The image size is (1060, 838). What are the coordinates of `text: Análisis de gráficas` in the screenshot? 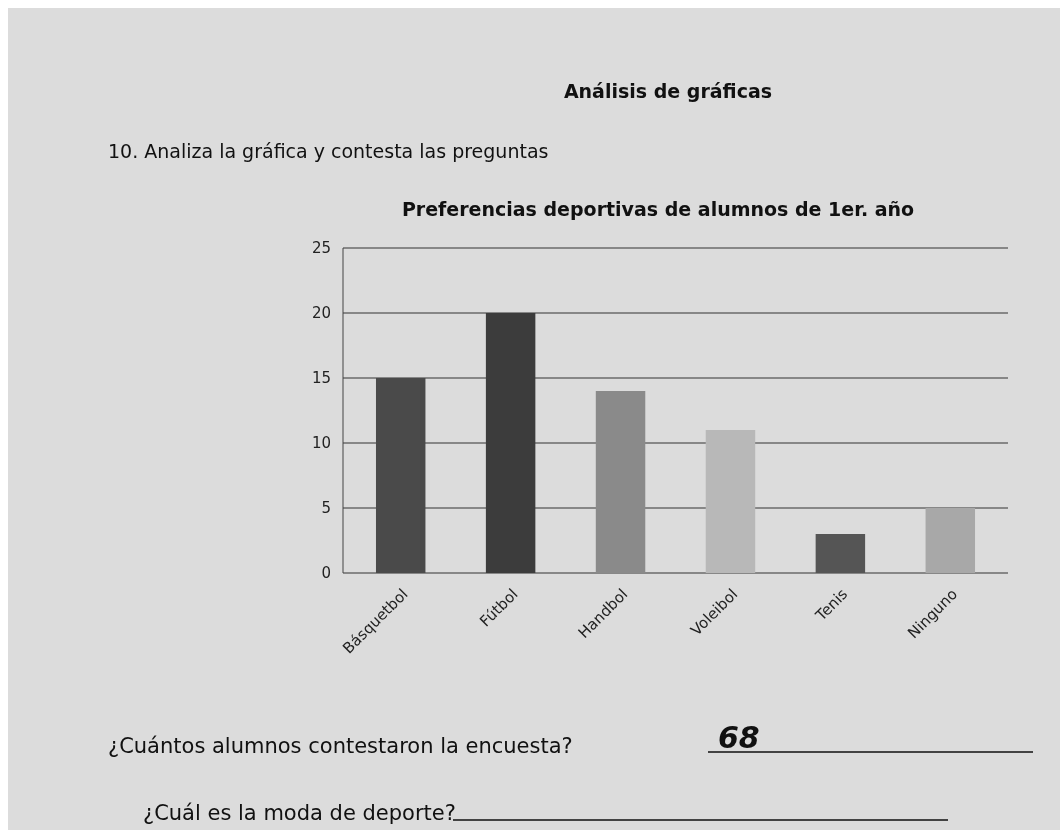 It's located at (668, 91).